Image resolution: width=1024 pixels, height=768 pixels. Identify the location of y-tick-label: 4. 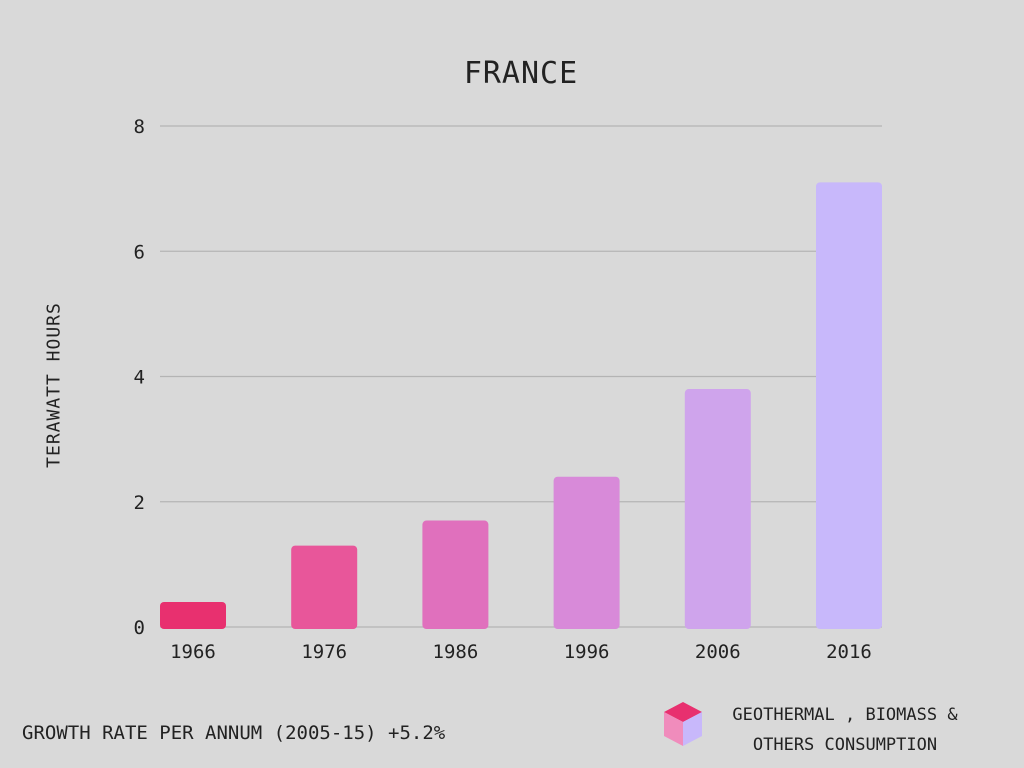
(139, 378).